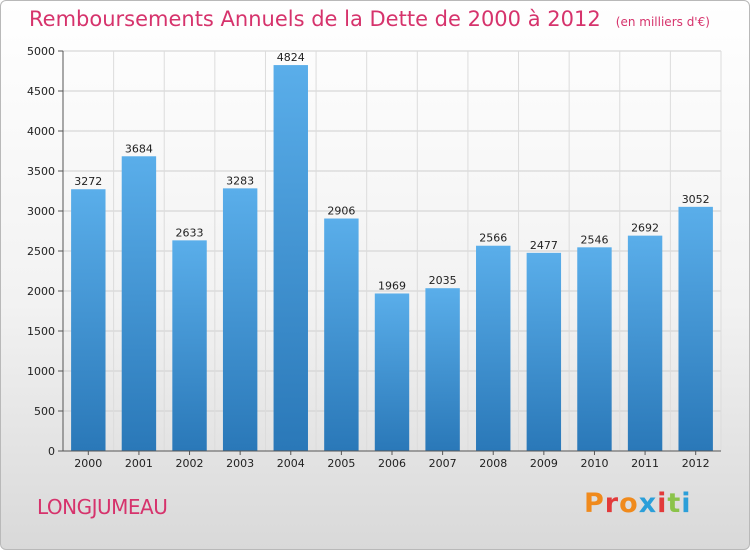 Image resolution: width=750 pixels, height=550 pixels. I want to click on data-label-2008: 2566, so click(493, 238).